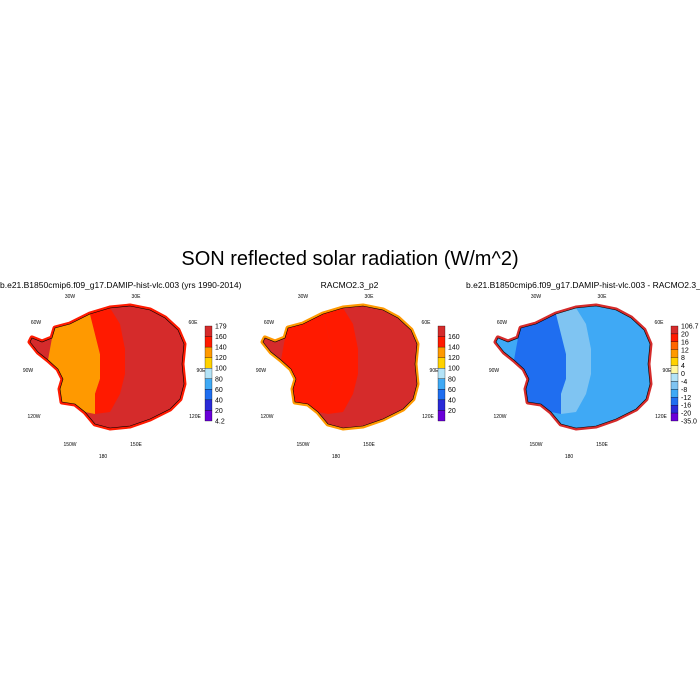 The image size is (700, 700). What do you see at coordinates (686, 398) in the screenshot?
I see `colorbar-label: -12` at bounding box center [686, 398].